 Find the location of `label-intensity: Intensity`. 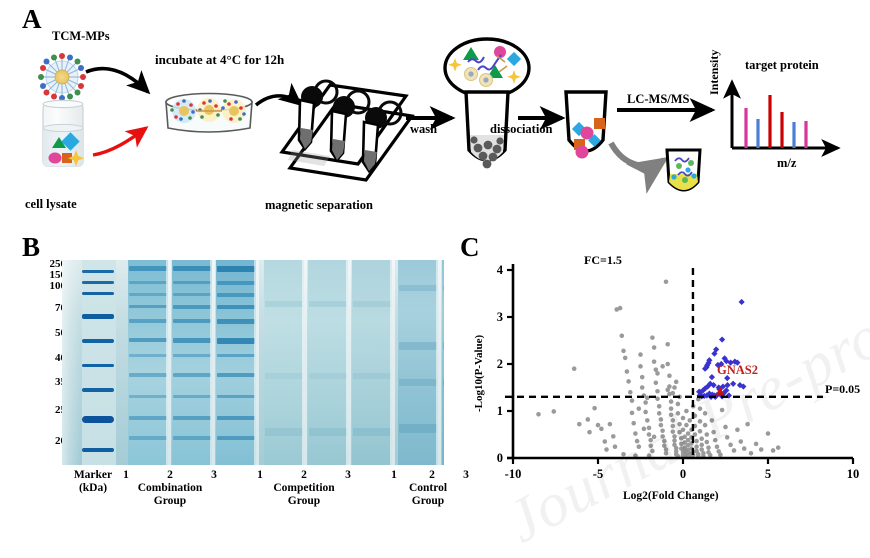

label-intensity: Intensity is located at coordinates (714, 72).